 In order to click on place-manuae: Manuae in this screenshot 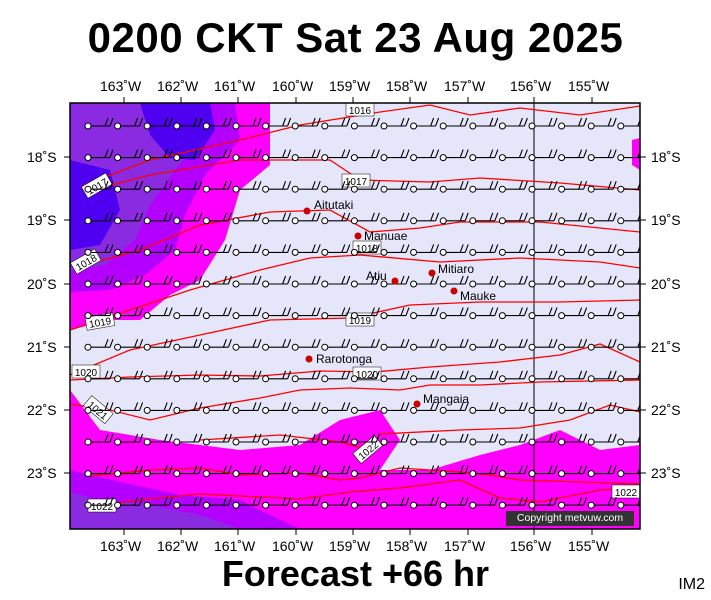, I will do `click(381, 236)`.